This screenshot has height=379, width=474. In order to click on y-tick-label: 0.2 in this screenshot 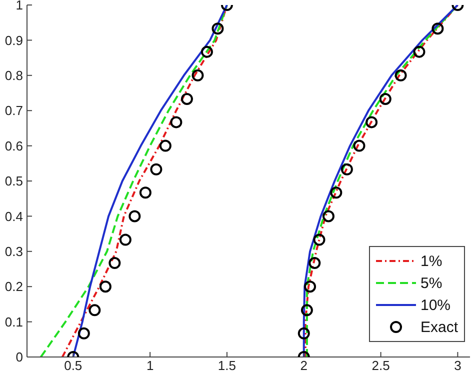, I will do `click(13, 286)`.